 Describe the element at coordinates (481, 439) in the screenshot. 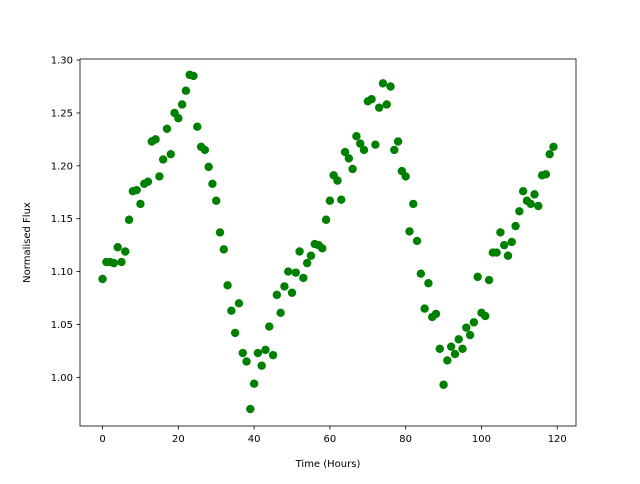

I see `x-tick-label: 100` at that location.